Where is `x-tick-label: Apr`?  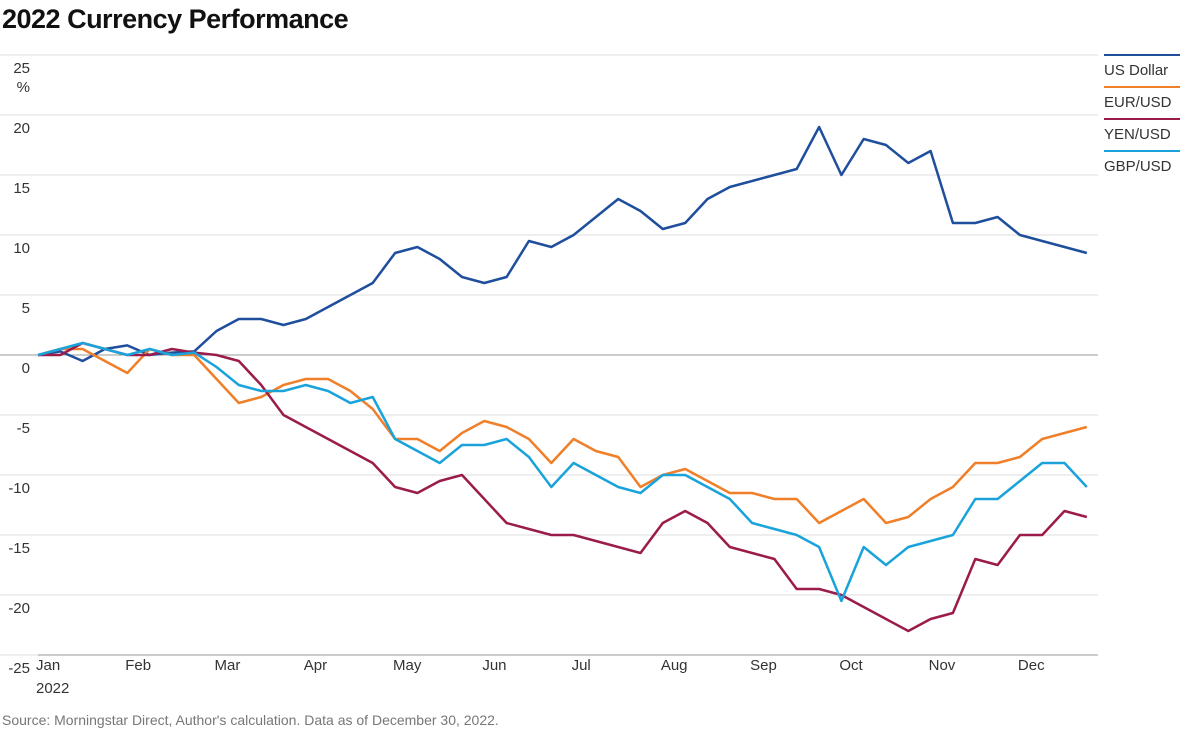 x-tick-label: Apr is located at coordinates (315, 665).